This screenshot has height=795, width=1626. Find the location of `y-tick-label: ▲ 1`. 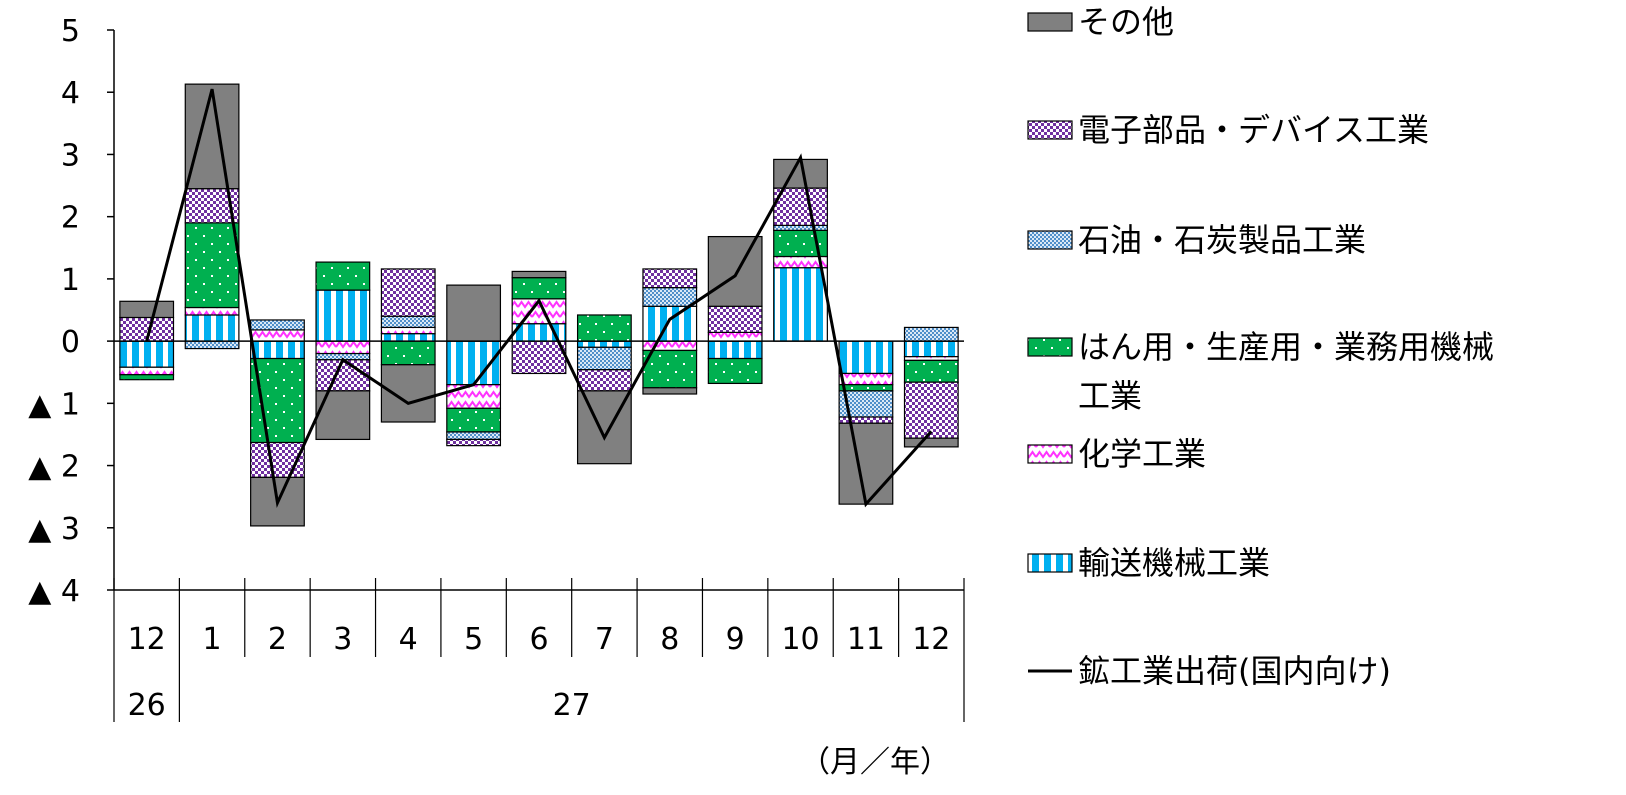

y-tick-label: ▲ 1 is located at coordinates (54, 404).